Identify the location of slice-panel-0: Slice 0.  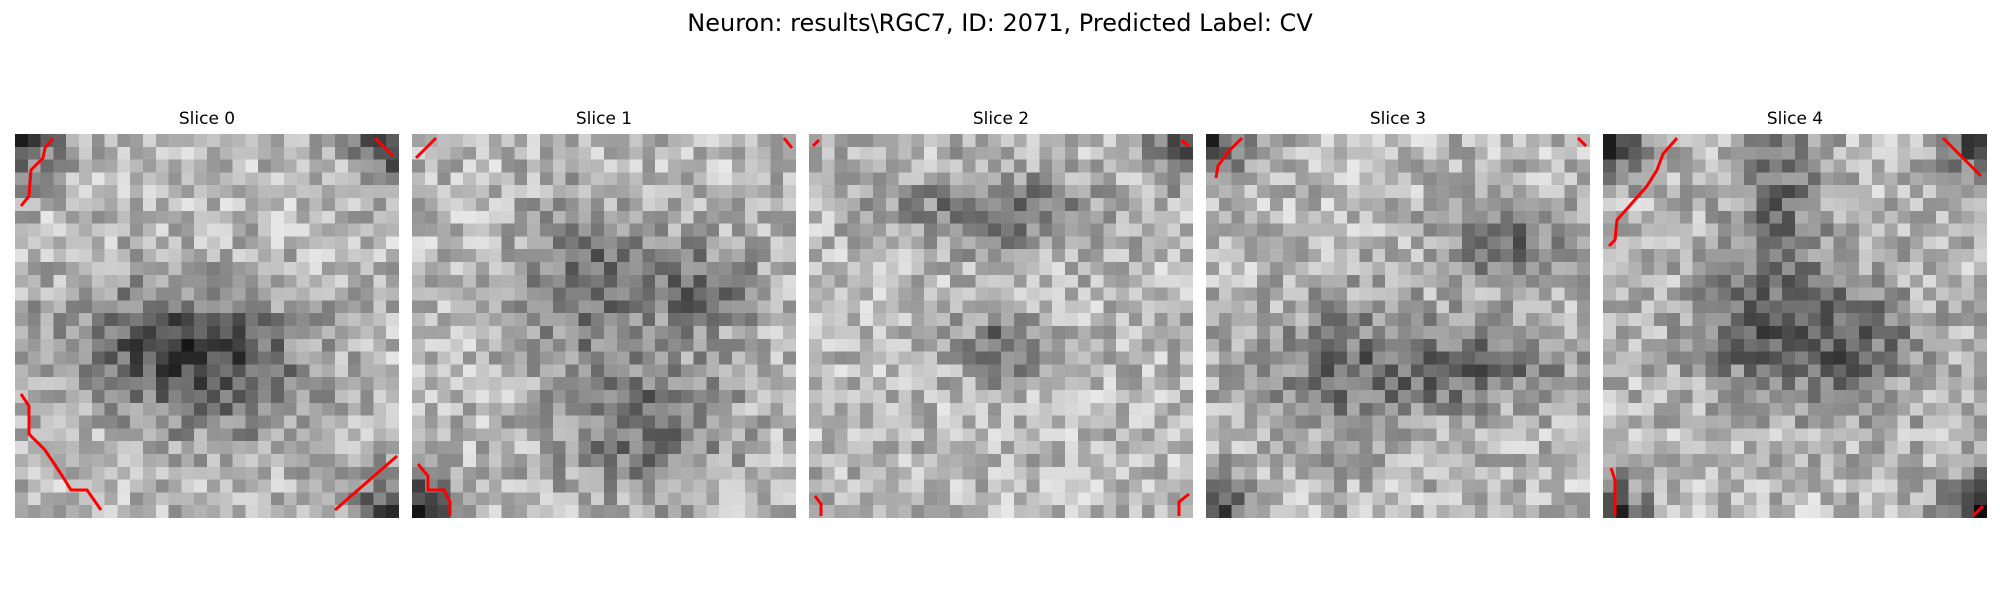
(207, 313).